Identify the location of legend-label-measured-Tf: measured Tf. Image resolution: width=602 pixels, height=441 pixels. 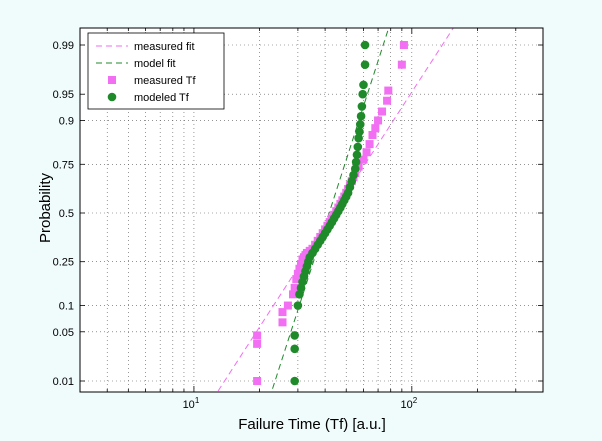
(165, 81).